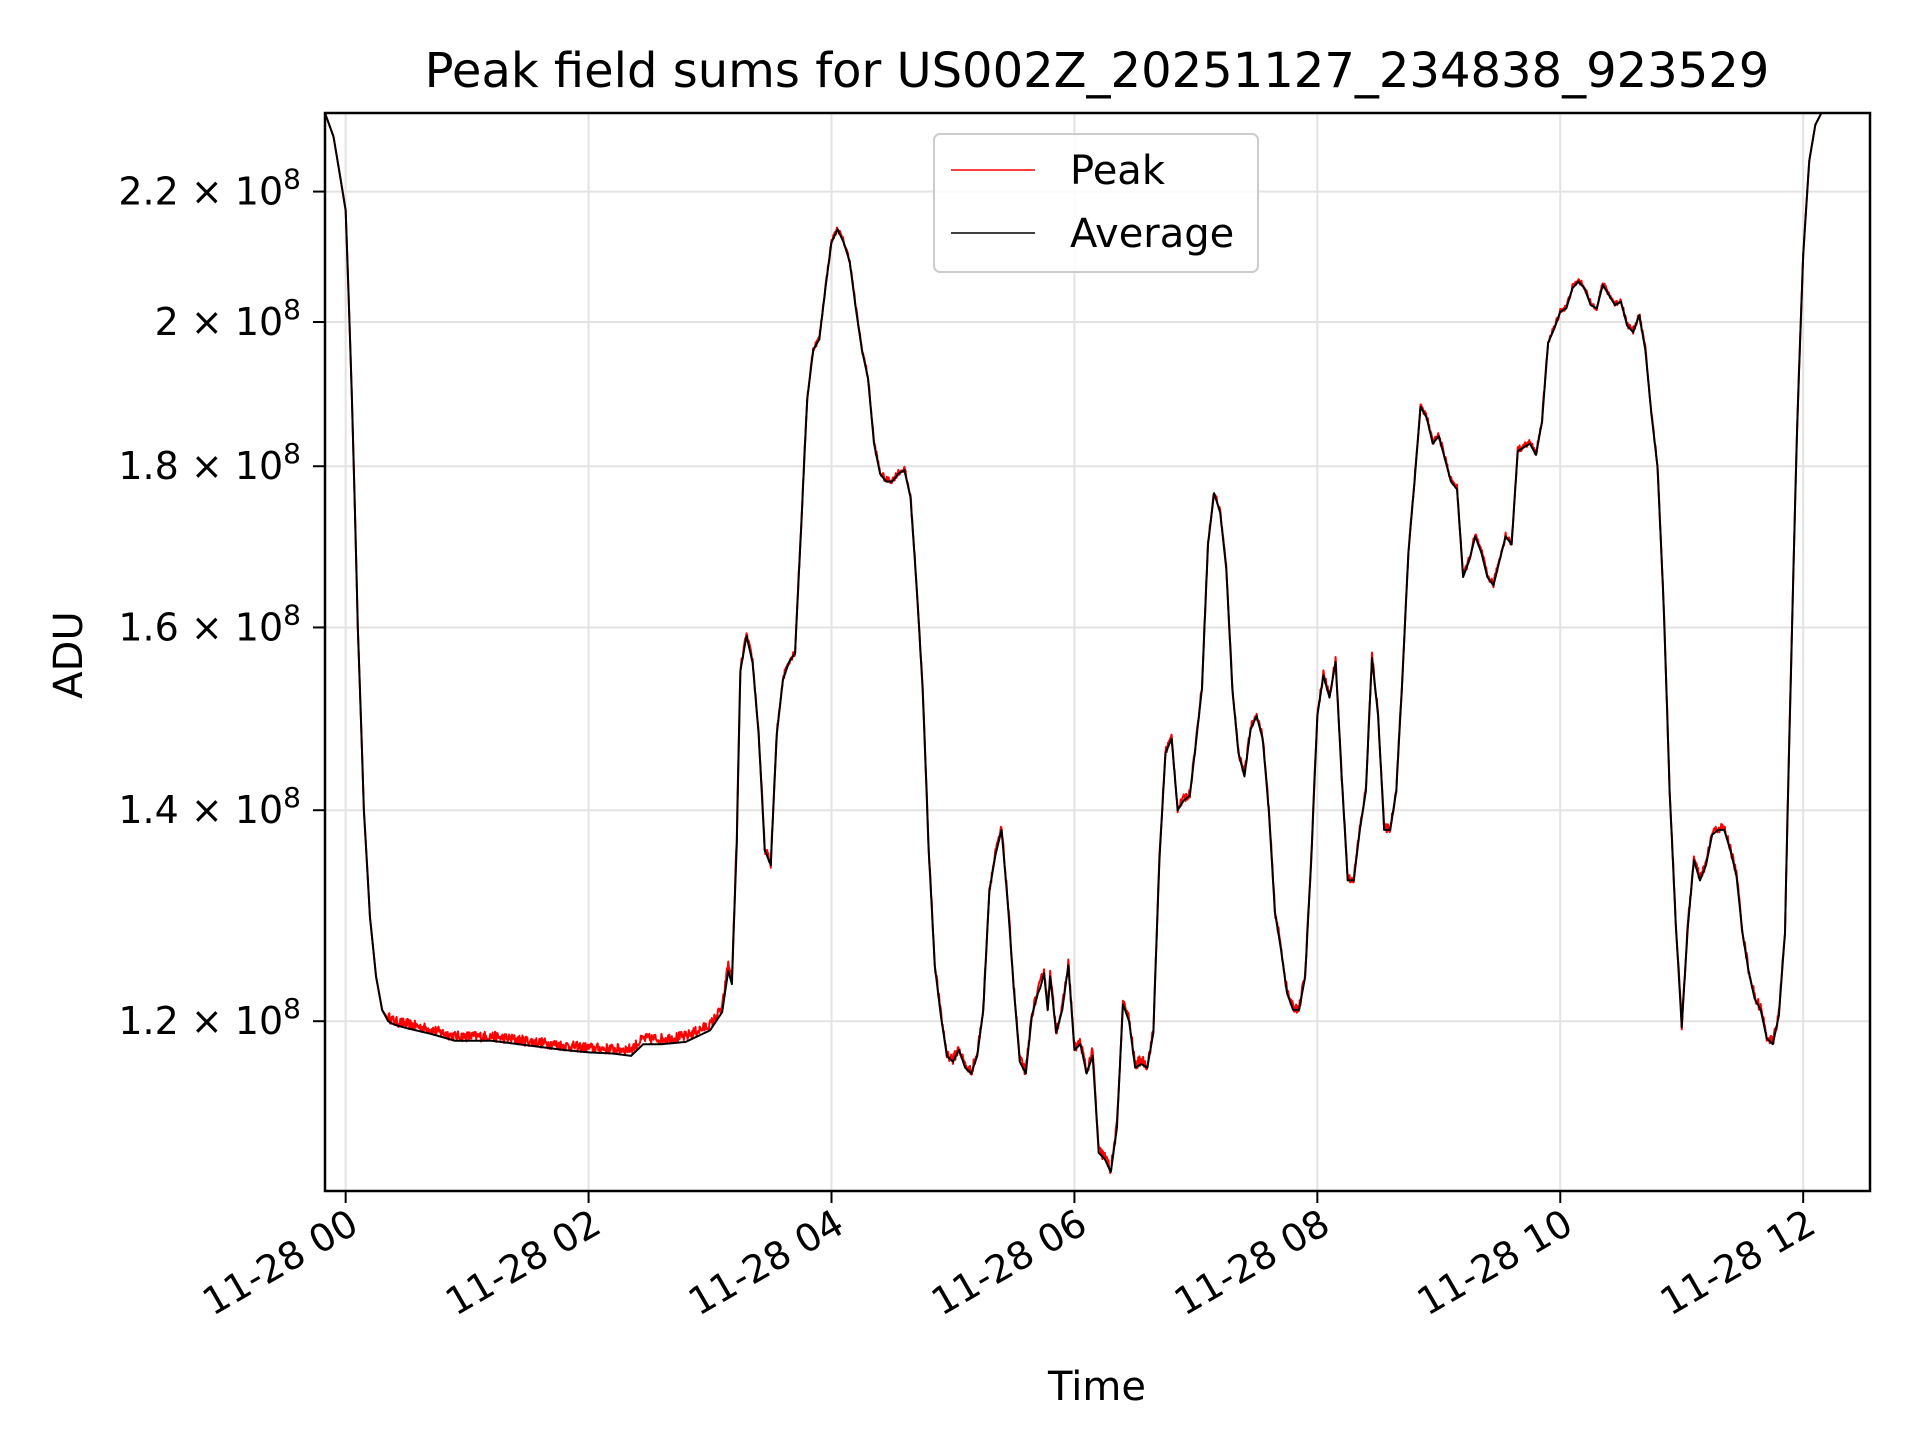  I want to click on y-tick-label: 2 × 108, so click(228, 318).